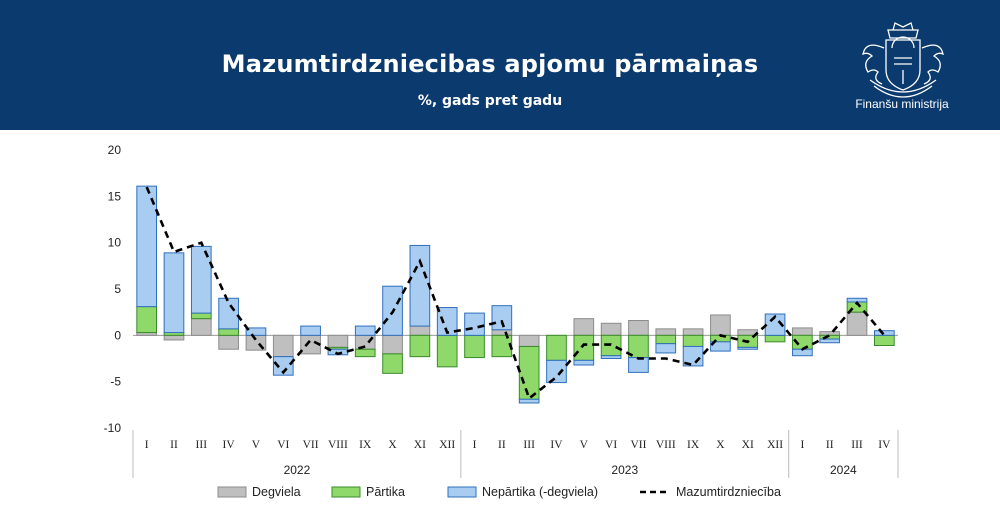  Describe the element at coordinates (902, 104) in the screenshot. I see `organization-name: Finanšu ministrija` at that location.